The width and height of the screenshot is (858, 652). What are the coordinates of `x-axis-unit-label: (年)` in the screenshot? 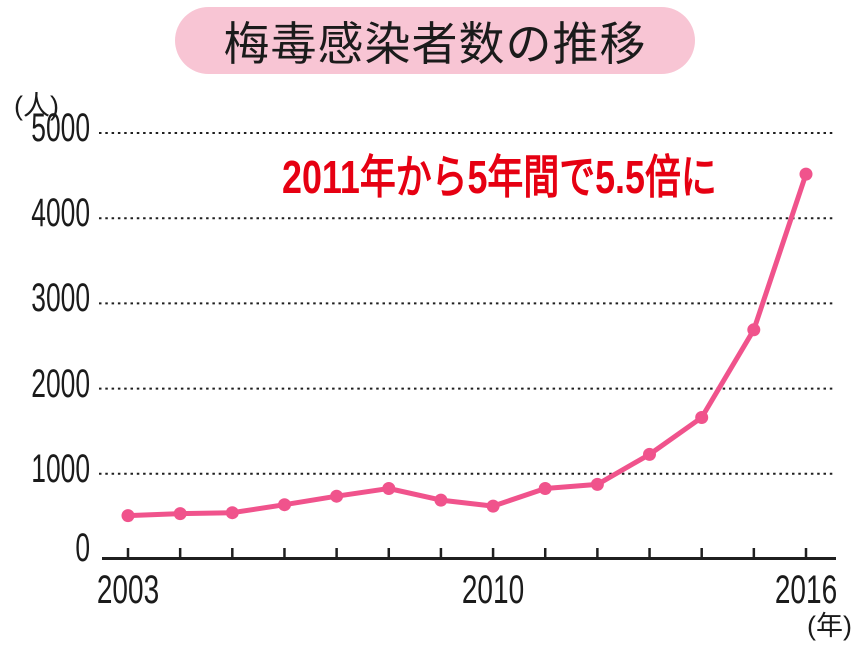 It's located at (829, 626).